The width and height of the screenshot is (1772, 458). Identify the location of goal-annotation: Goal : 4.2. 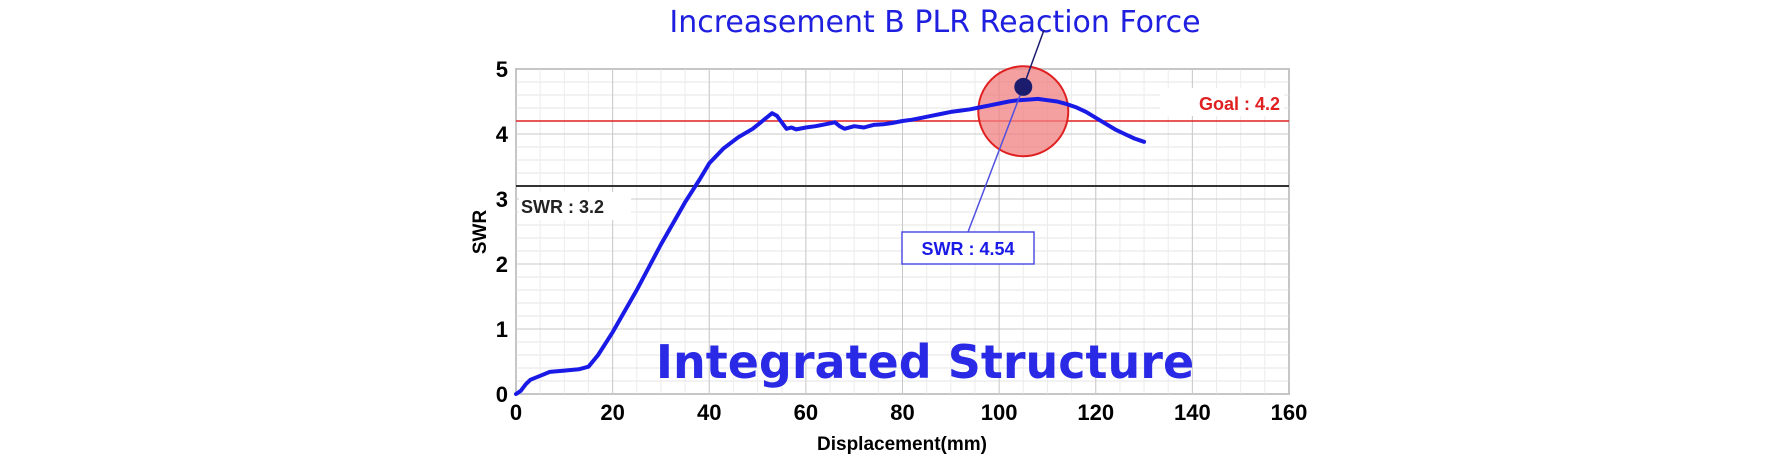
(1222, 102).